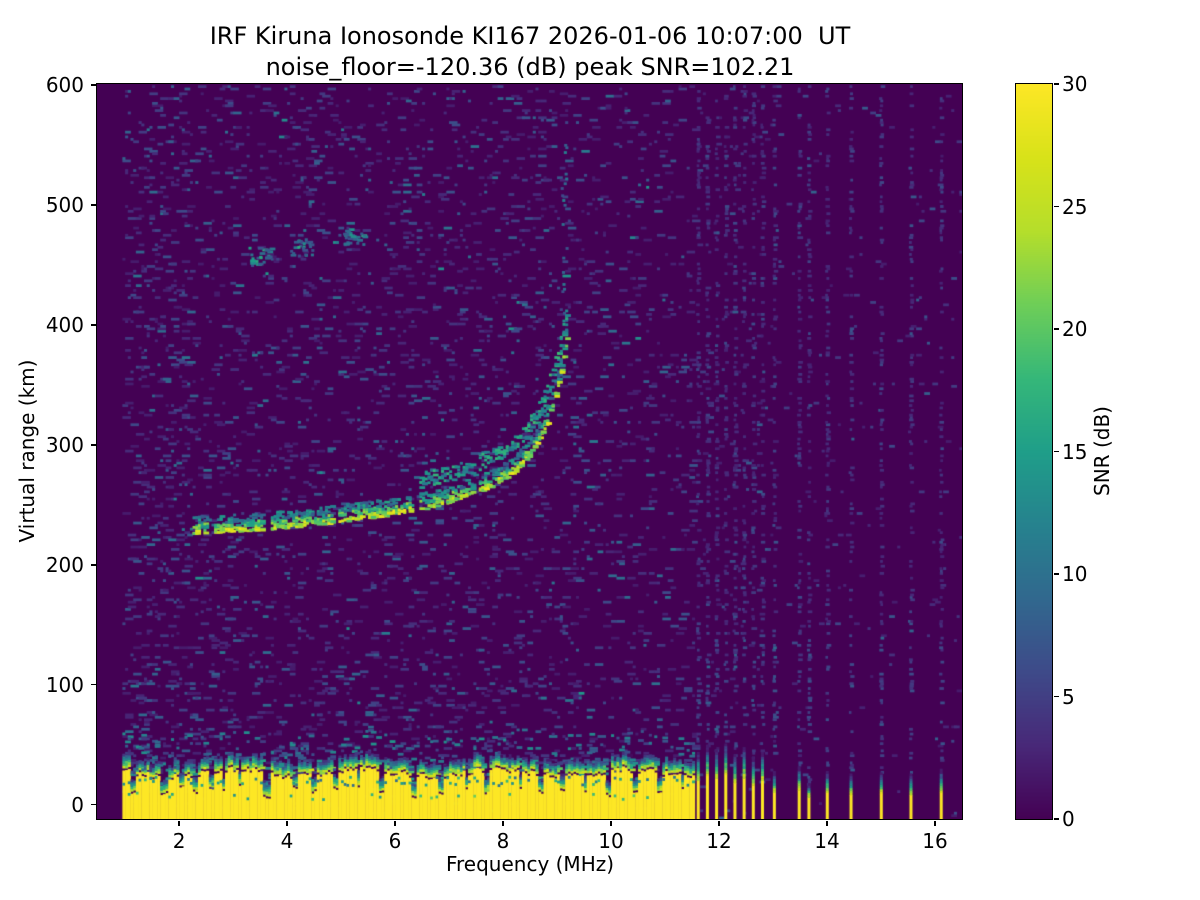  I want to click on x-tick-label: 2, so click(179, 841).